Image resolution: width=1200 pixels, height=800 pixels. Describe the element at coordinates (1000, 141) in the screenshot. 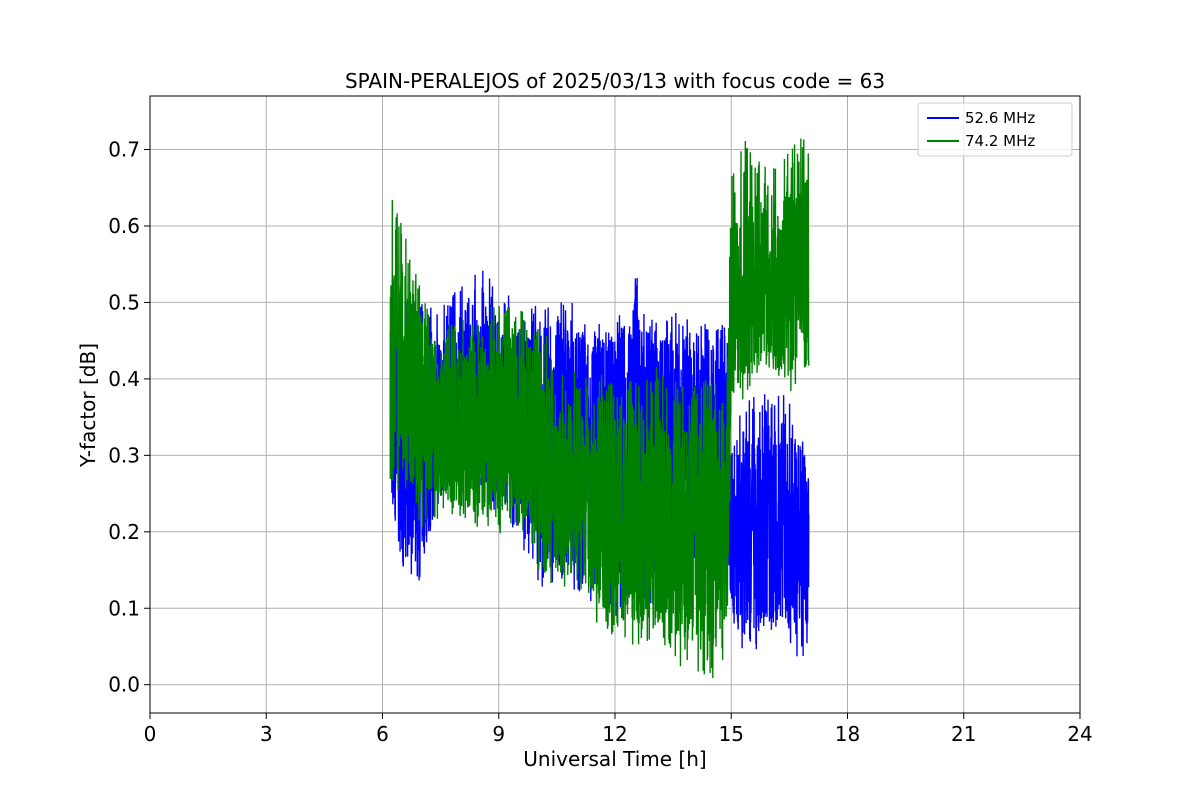

I see `legend-label-74-2: 74.2 MHz` at that location.